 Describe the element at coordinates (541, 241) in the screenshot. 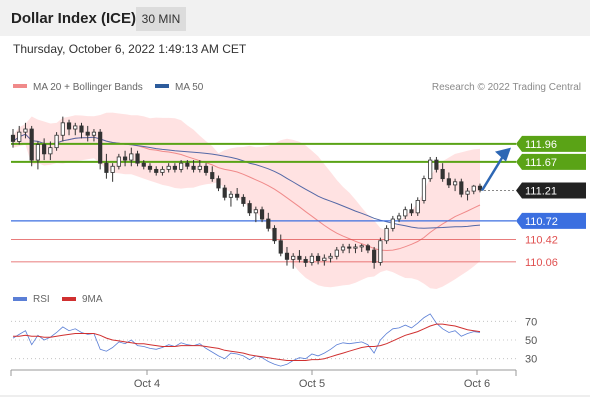

I see `level-label-4: 110.42` at that location.